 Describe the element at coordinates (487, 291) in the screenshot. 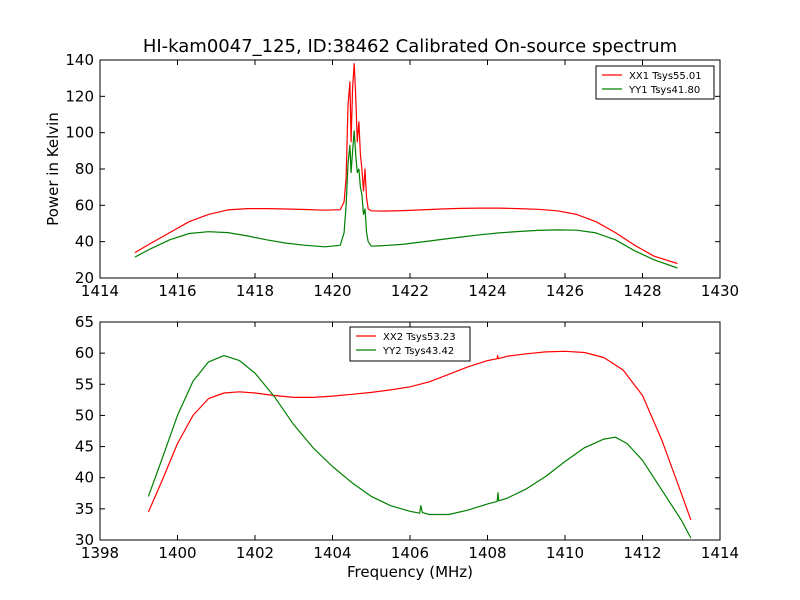

I see `panel-1-x-tick-label: 1424` at that location.